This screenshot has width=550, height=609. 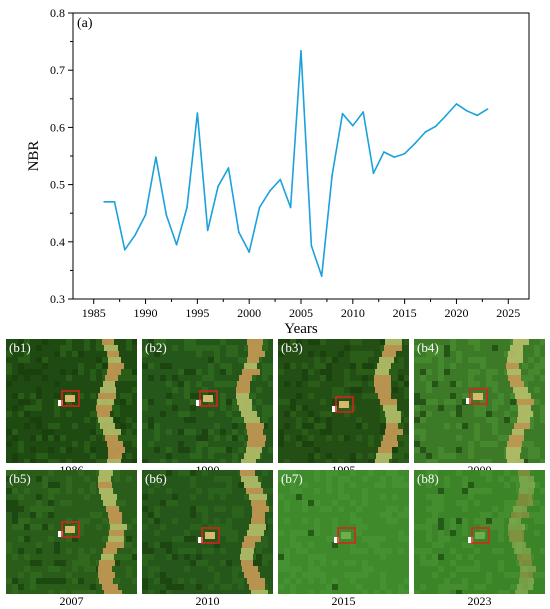 I want to click on thumbnail-image: (b3), so click(x=343, y=401).